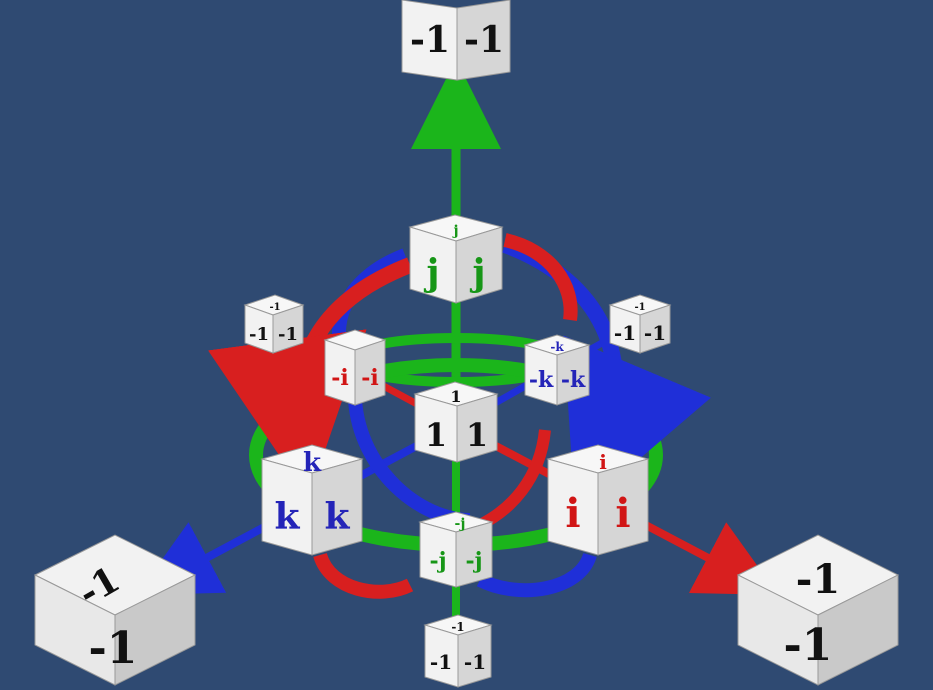  I want to click on cube-minus-k: -k -k -k, so click(557, 370).